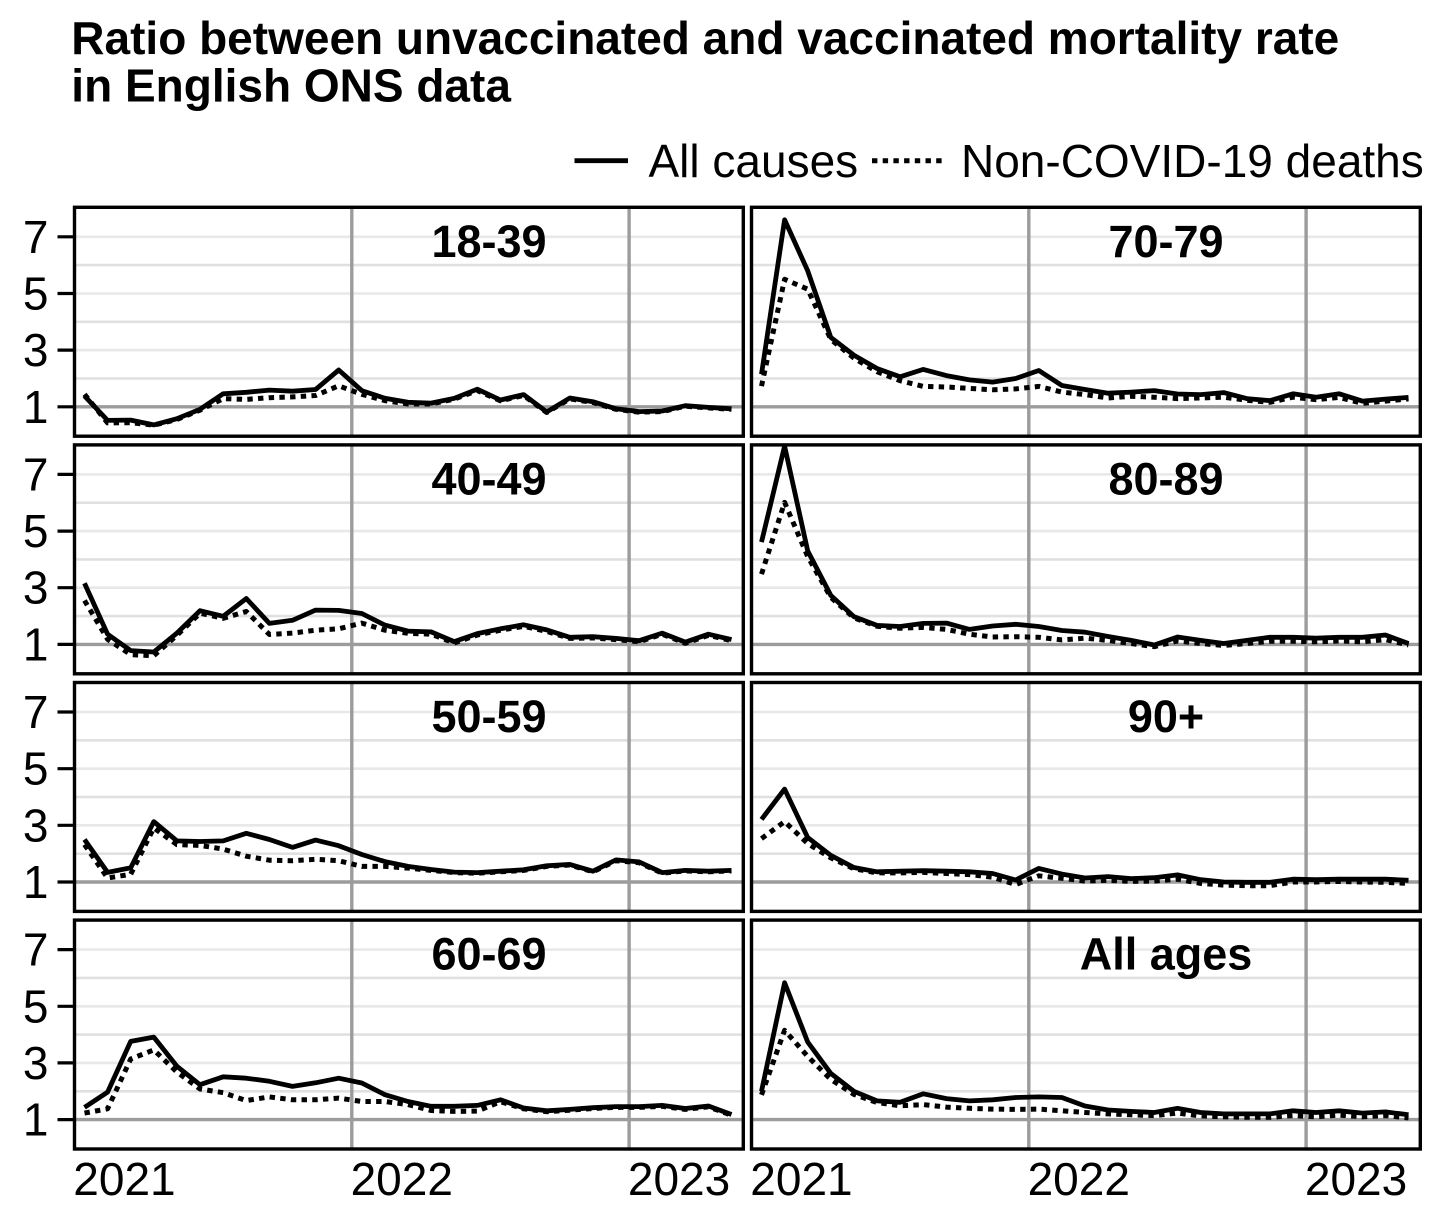 This screenshot has height=1224, width=1447. What do you see at coordinates (1166, 716) in the screenshot?
I see `svg-text: 90+` at bounding box center [1166, 716].